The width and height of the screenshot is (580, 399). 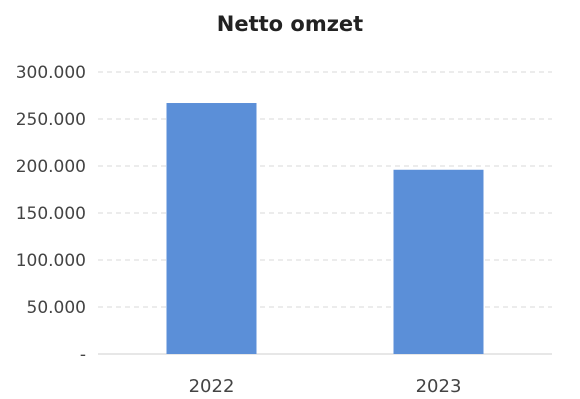 What do you see at coordinates (56, 308) in the screenshot?
I see `y-tick-label: 50.000` at bounding box center [56, 308].